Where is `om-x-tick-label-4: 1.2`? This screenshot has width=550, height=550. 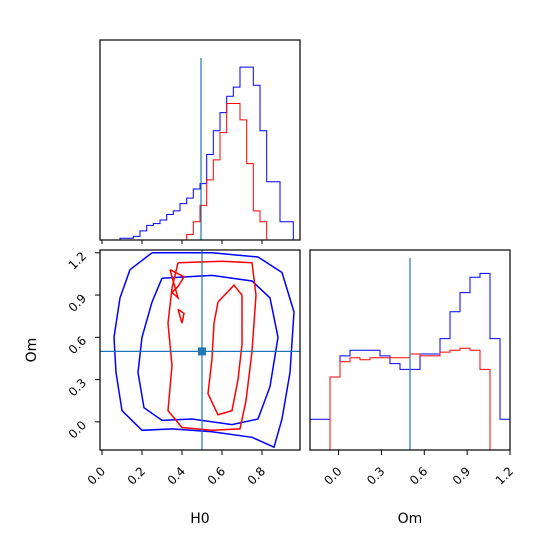 om-x-tick-label-4: 1.2 is located at coordinates (504, 475).